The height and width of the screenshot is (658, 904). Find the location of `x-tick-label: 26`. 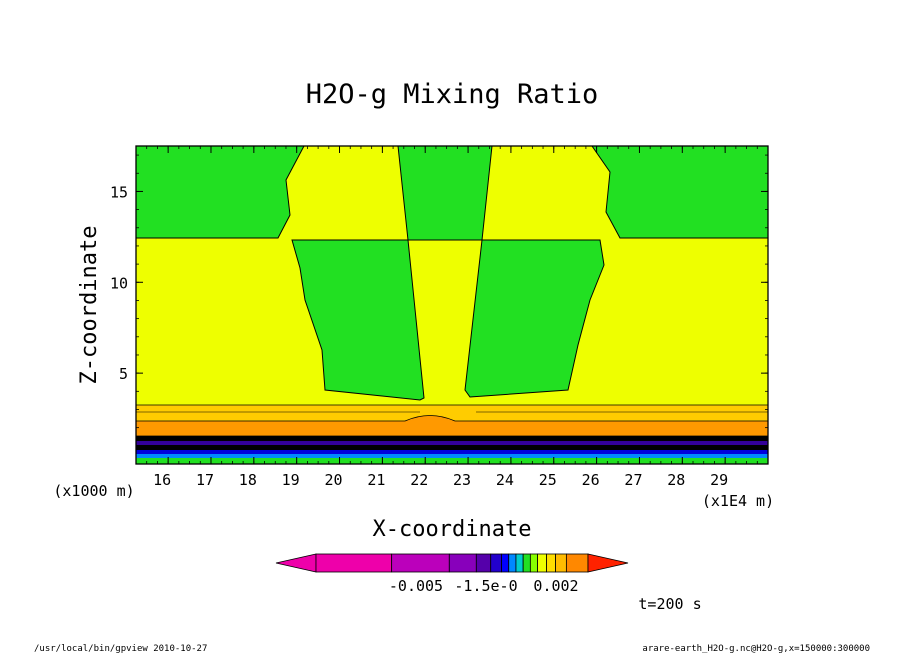

x-tick-label: 26 is located at coordinates (591, 480).